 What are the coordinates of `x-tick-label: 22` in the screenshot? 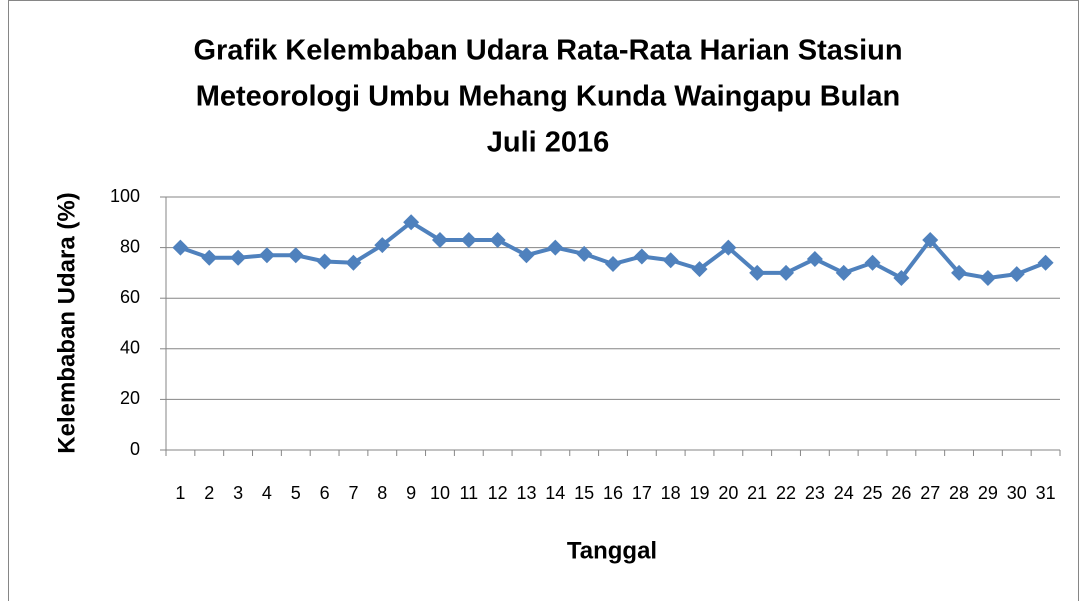 It's located at (786, 493).